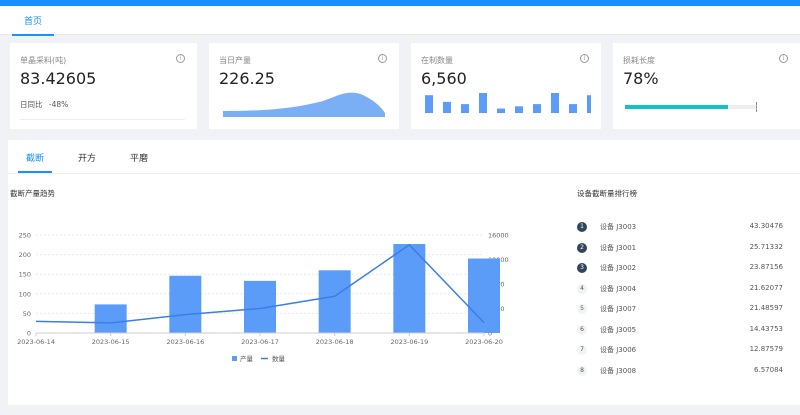 This screenshot has width=800, height=415. What do you see at coordinates (31, 104) in the screenshot?
I see `day-compare-label: 日同比` at bounding box center [31, 104].